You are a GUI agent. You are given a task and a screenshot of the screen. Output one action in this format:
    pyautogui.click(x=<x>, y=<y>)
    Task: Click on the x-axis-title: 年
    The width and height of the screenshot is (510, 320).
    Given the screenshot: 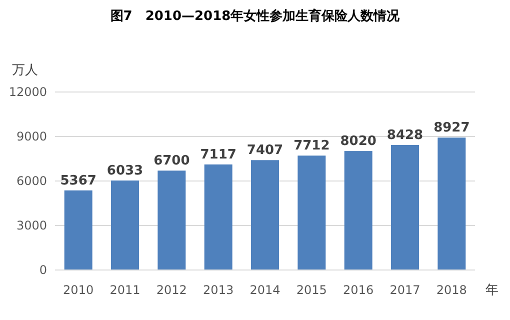 What is the action you would take?
    pyautogui.click(x=492, y=290)
    